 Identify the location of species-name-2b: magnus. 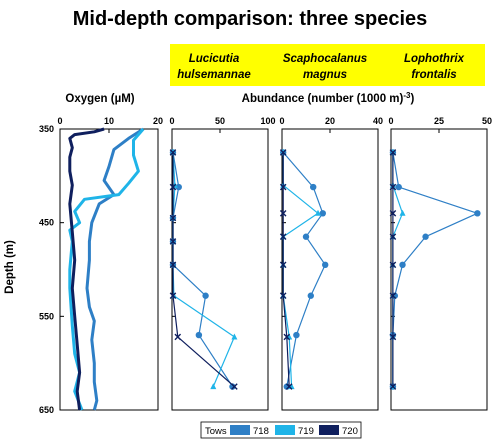
(325, 75).